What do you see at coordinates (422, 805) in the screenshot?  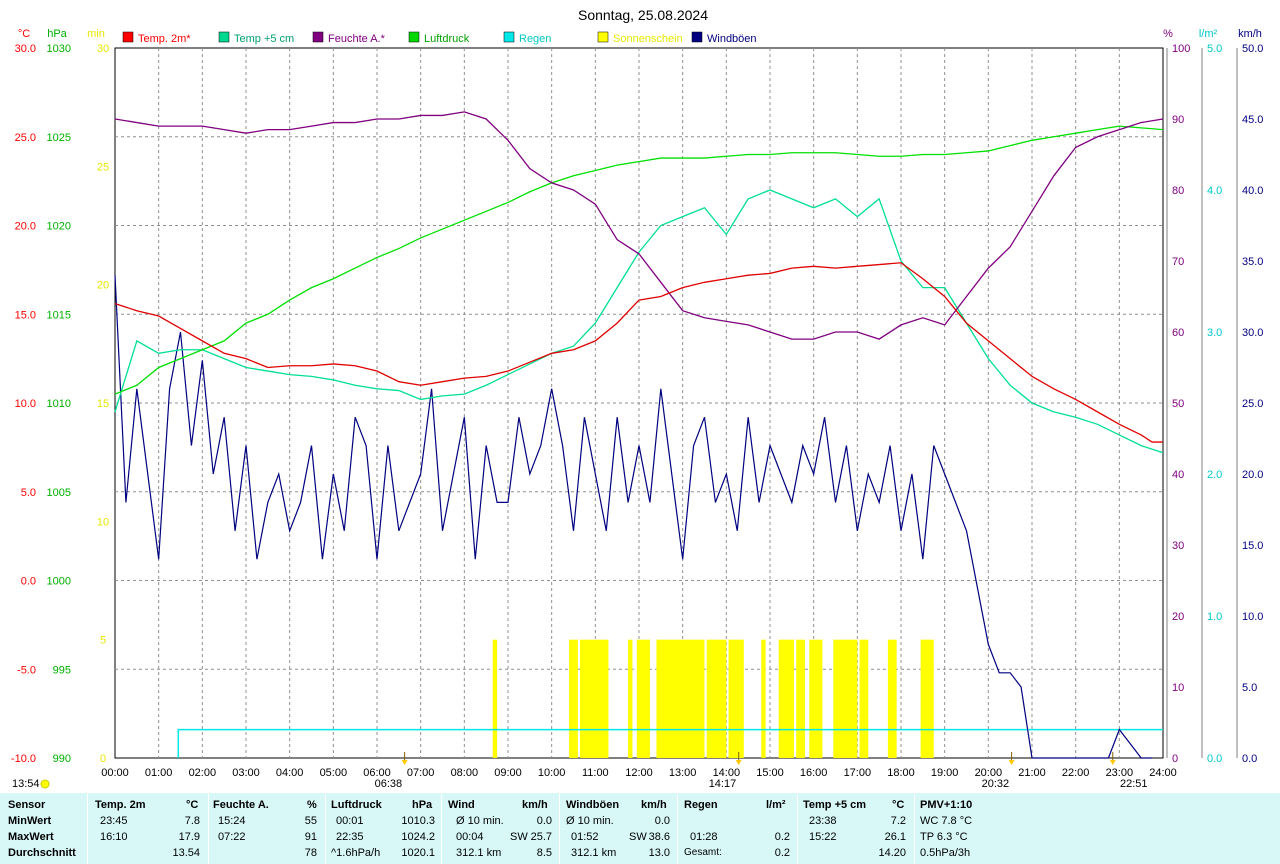 I see `stats-pressure-unit: hPa` at bounding box center [422, 805].